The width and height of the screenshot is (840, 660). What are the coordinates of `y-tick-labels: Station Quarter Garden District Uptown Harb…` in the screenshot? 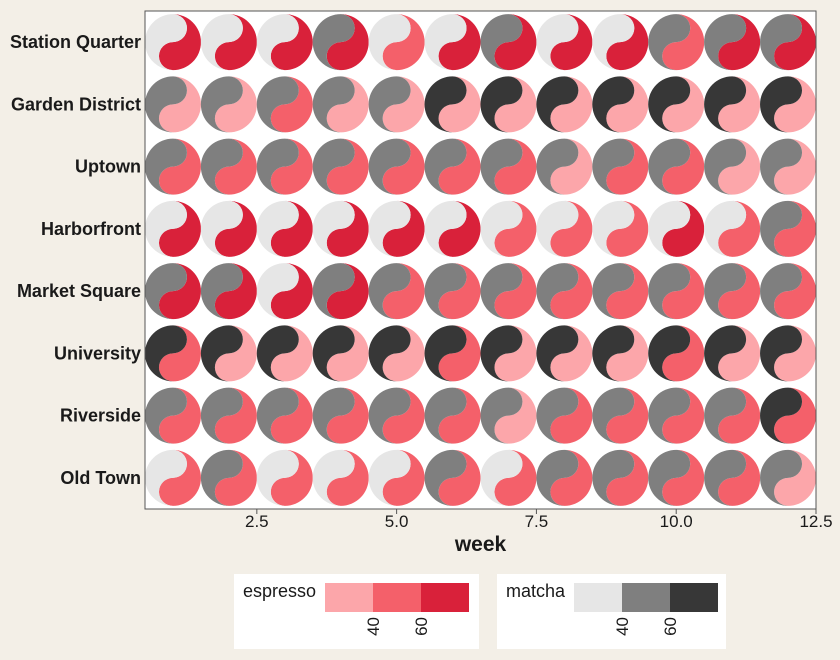 It's located at (75, 260).